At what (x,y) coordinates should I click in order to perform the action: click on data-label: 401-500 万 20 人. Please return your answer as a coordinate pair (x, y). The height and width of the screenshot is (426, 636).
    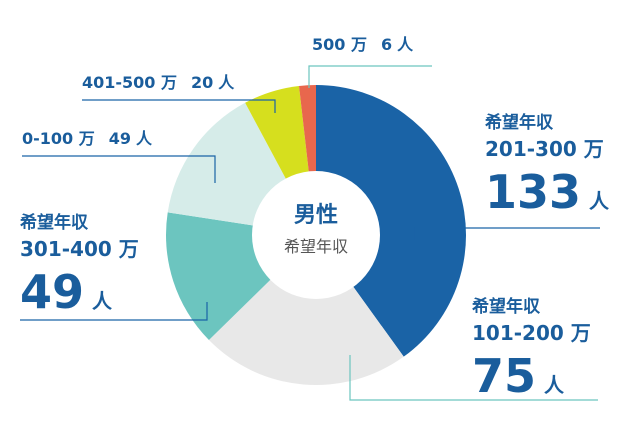
    Looking at the image, I should click on (158, 82).